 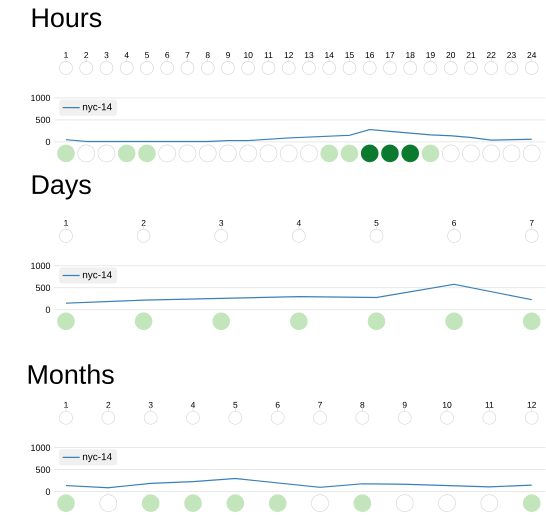 I want to click on x-tick-label: 22, so click(x=491, y=55).